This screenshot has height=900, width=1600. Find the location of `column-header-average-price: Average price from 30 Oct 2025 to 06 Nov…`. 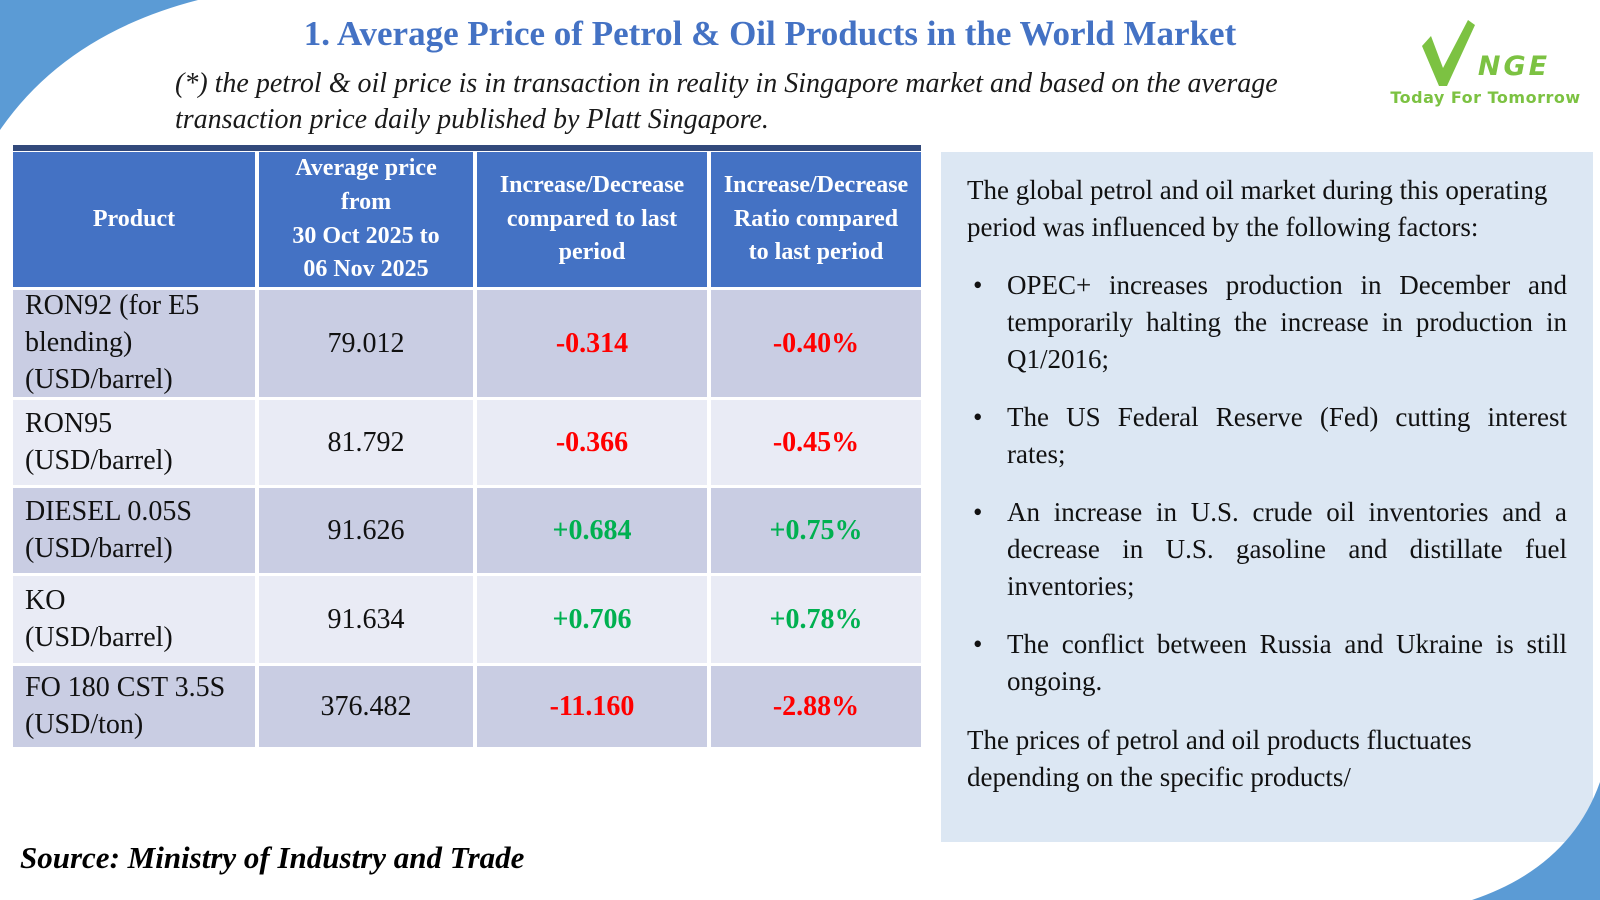

column-header-average-price: Average price from 30 Oct 2025 to 06 Nov… is located at coordinates (366, 219).